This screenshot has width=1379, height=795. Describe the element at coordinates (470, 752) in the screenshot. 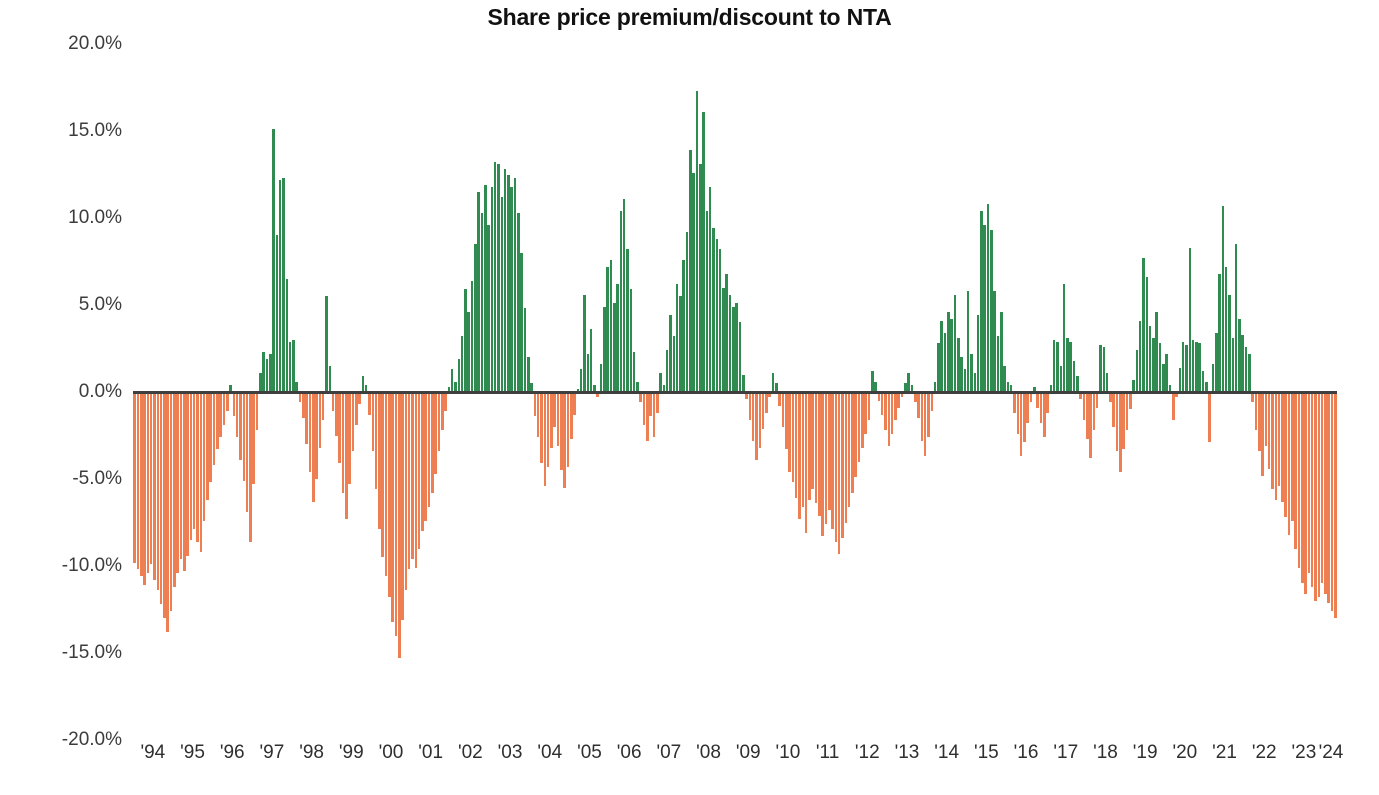

I see `x-tick-label: '02` at that location.